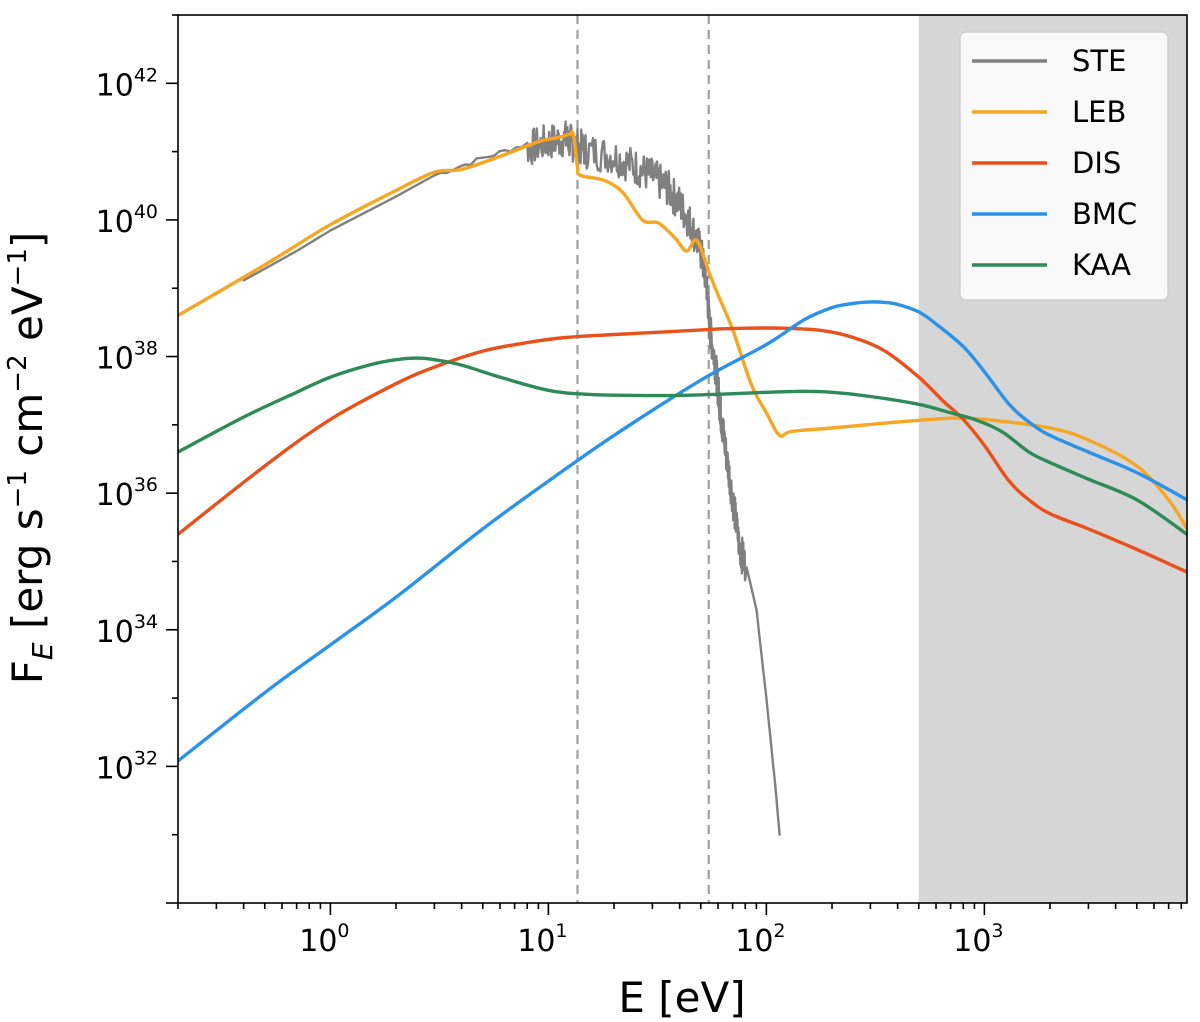 The image size is (1200, 1022). I want to click on y-tick-label: 1042, so click(127, 83).